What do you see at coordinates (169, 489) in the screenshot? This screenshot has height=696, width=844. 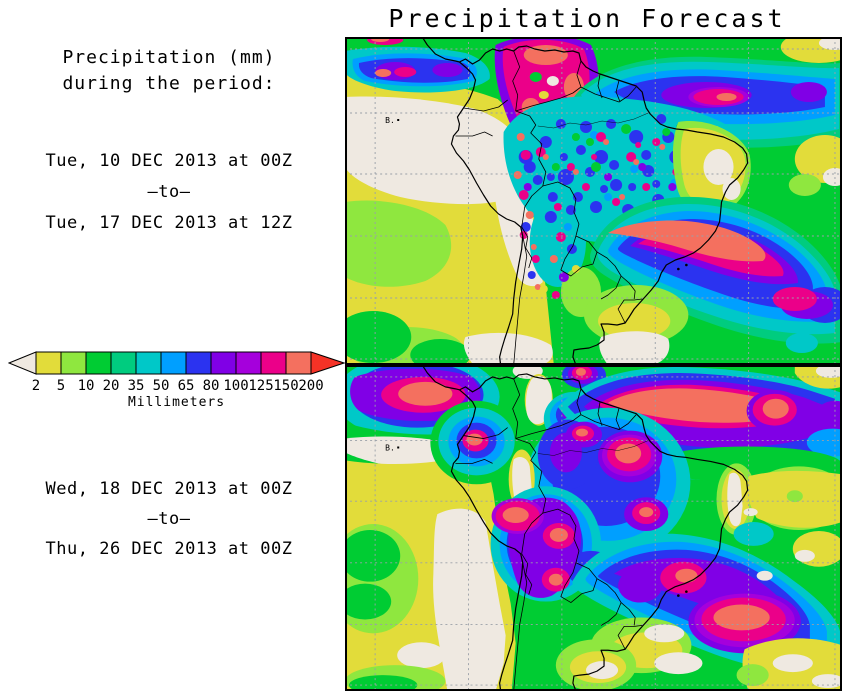 I see `panel2-start-date: Wed, 18 DEC 2013 at 00Z` at bounding box center [169, 489].